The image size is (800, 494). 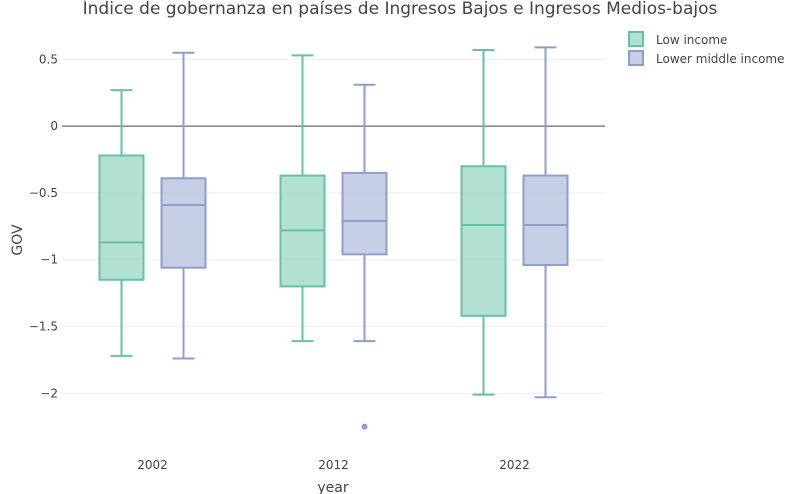 I want to click on y-tick-label: −1, so click(x=49, y=260).